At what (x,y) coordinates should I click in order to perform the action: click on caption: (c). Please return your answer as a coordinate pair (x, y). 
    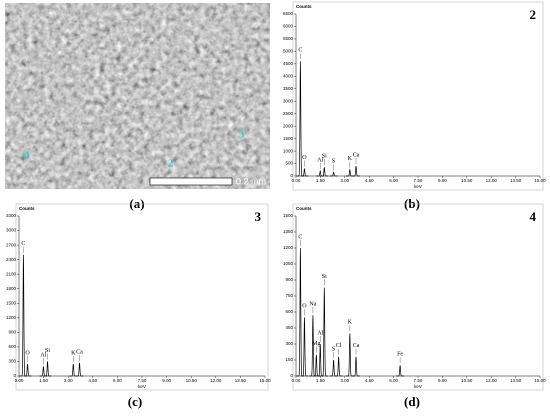
    Looking at the image, I should click on (135, 401).